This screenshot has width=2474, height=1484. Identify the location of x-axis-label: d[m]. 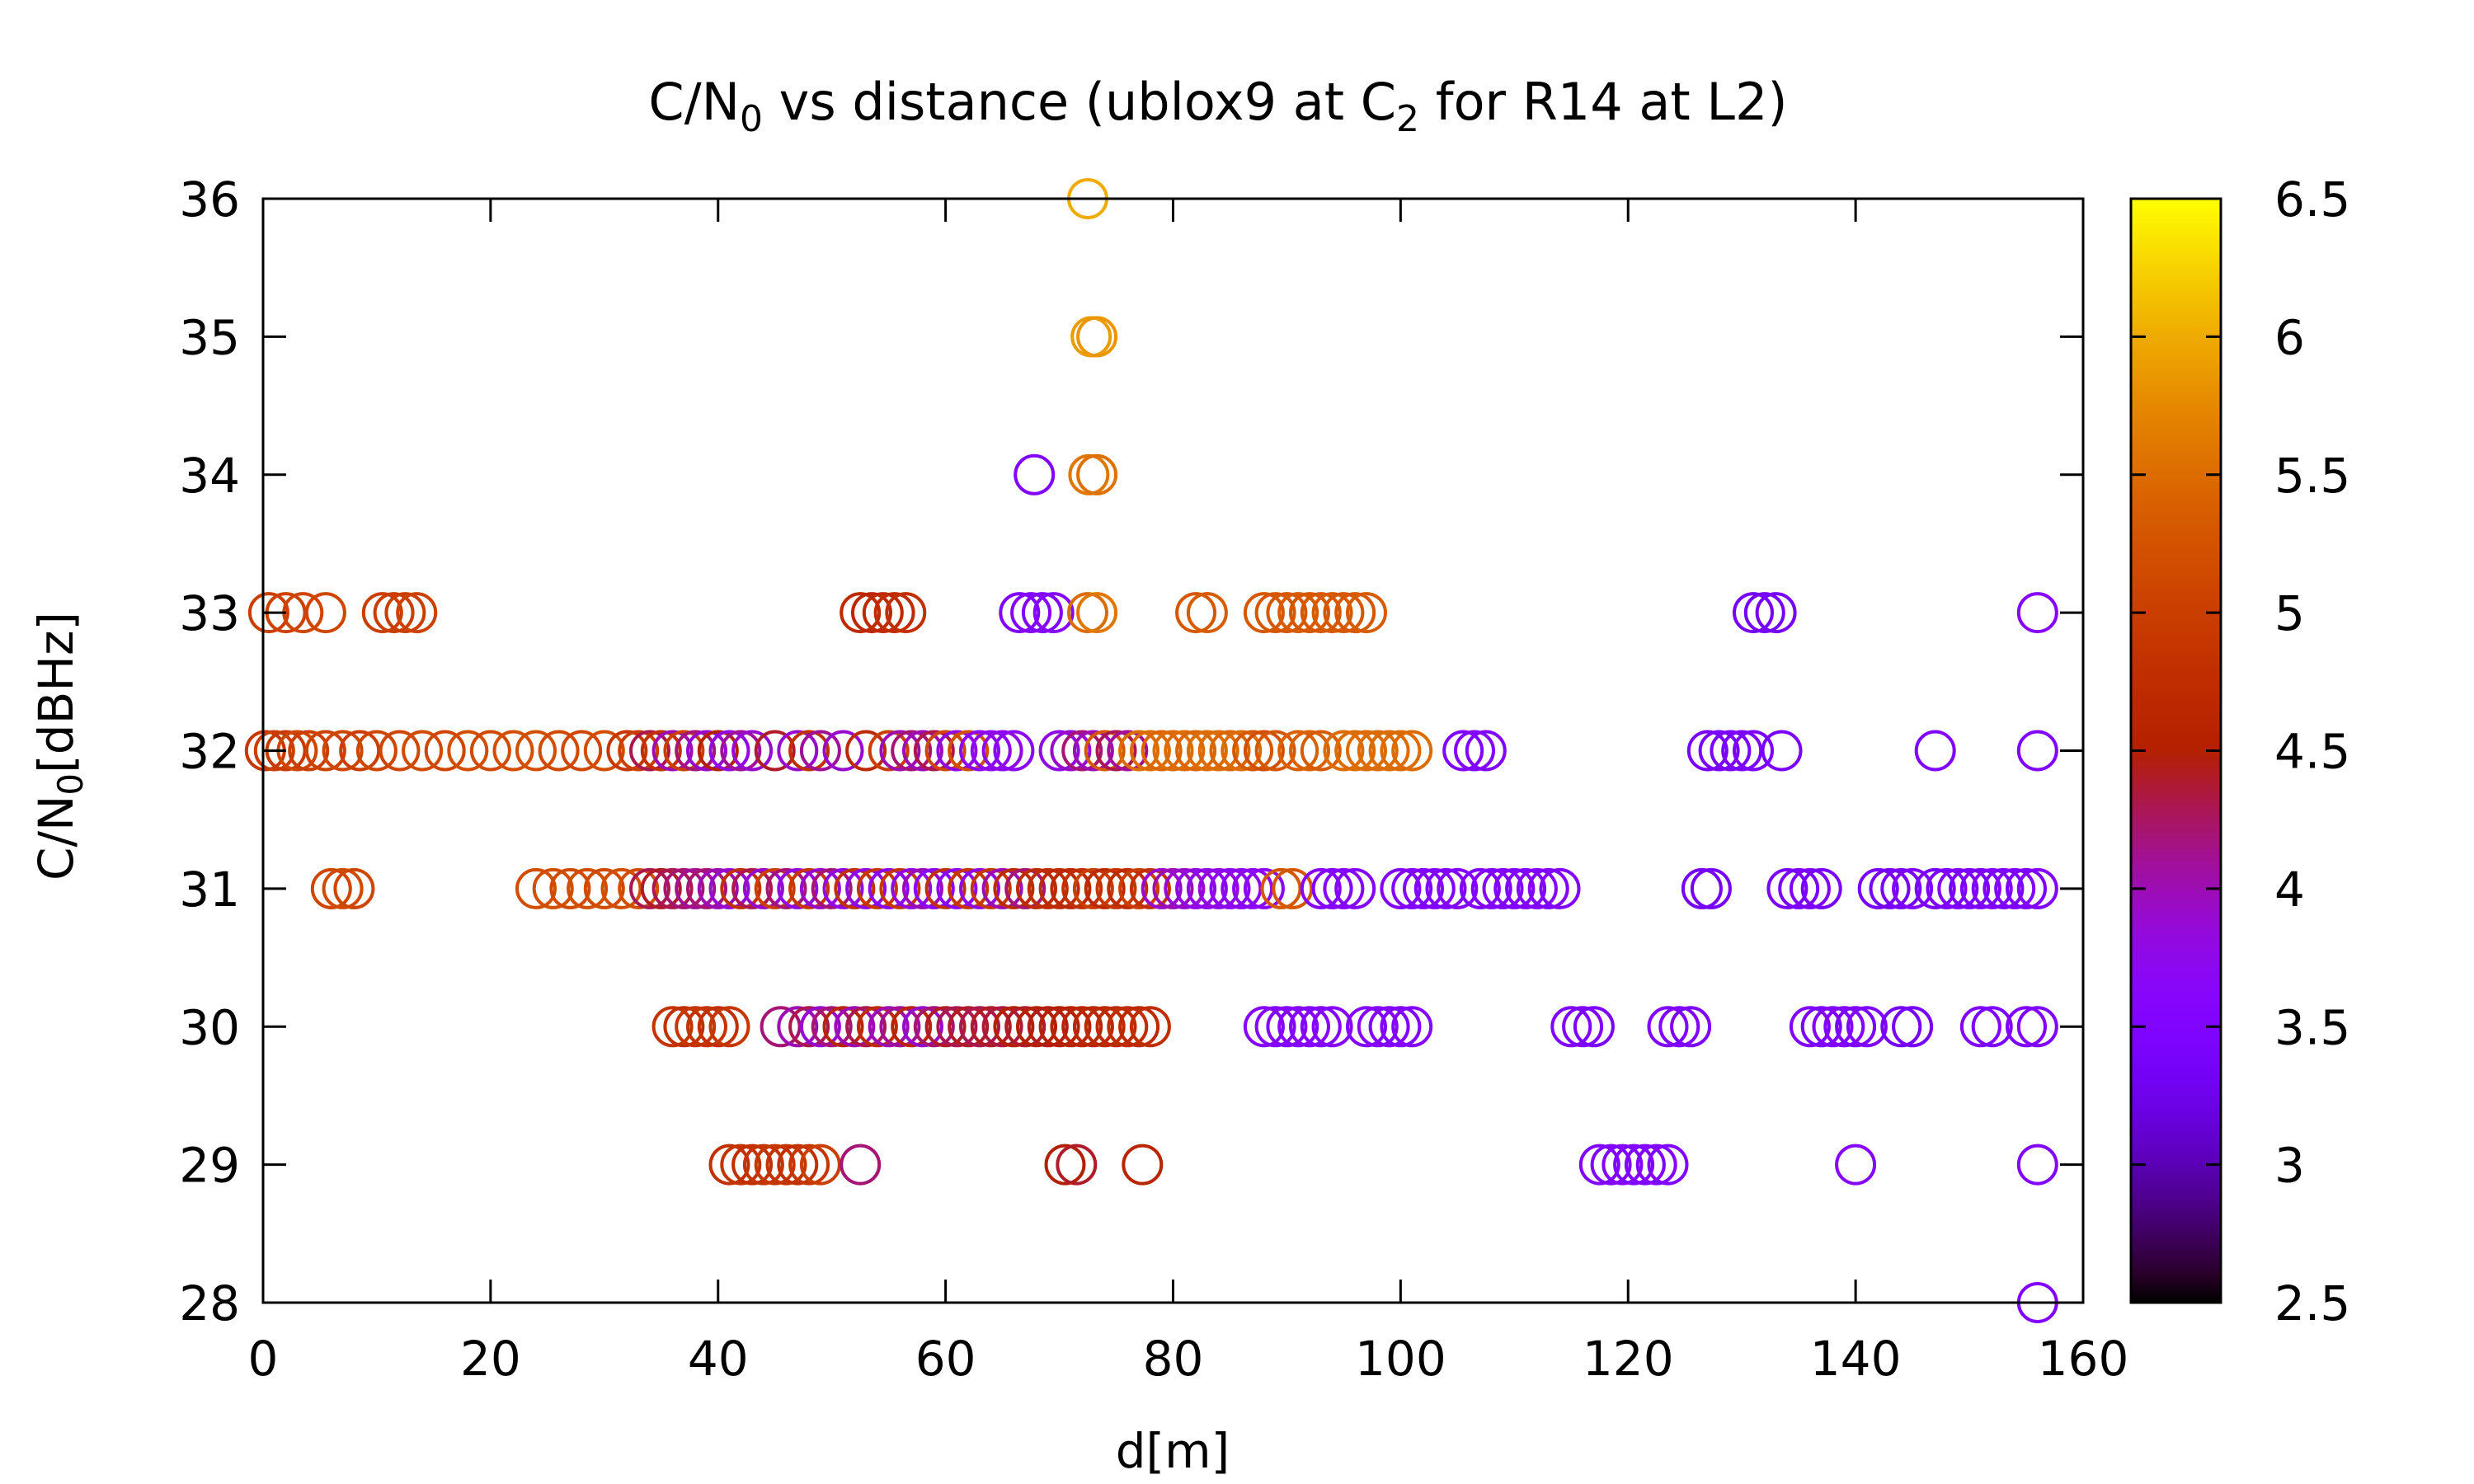
(1173, 1451).